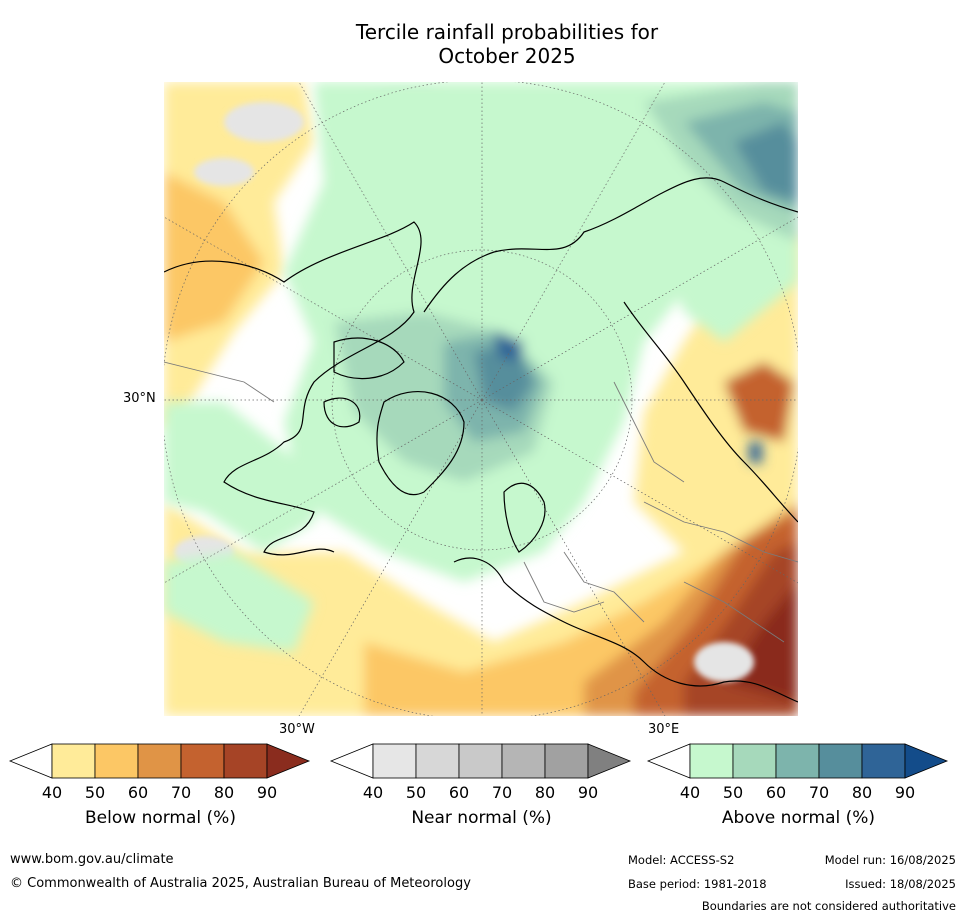 Image resolution: width=965 pixels, height=919 pixels. Describe the element at coordinates (690, 792) in the screenshot. I see `above-colorbar-tick-label: 40` at that location.